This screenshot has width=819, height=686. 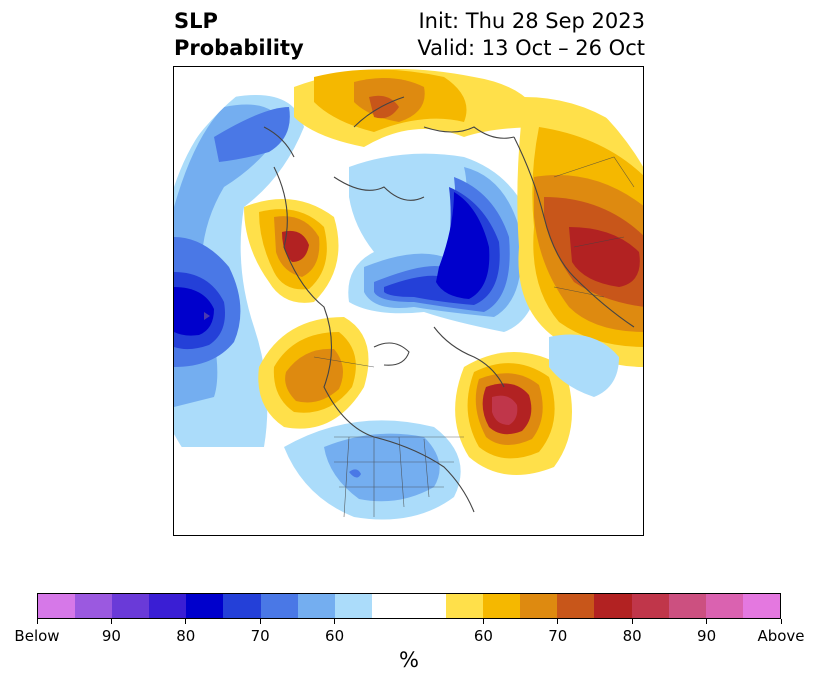 I want to click on west-red, so click(x=295, y=246).